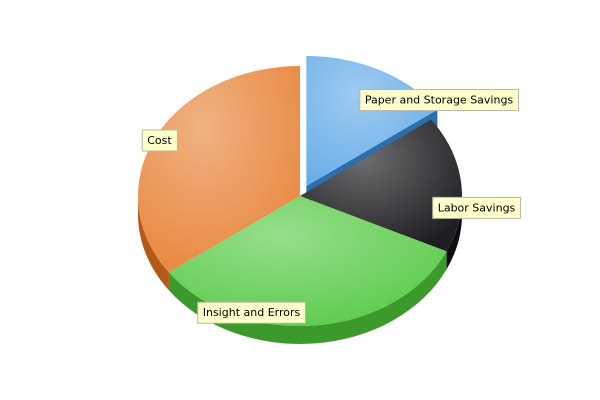 Image resolution: width=600 pixels, height=400 pixels. I want to click on slice-label-text: Labor Savings, so click(477, 207).